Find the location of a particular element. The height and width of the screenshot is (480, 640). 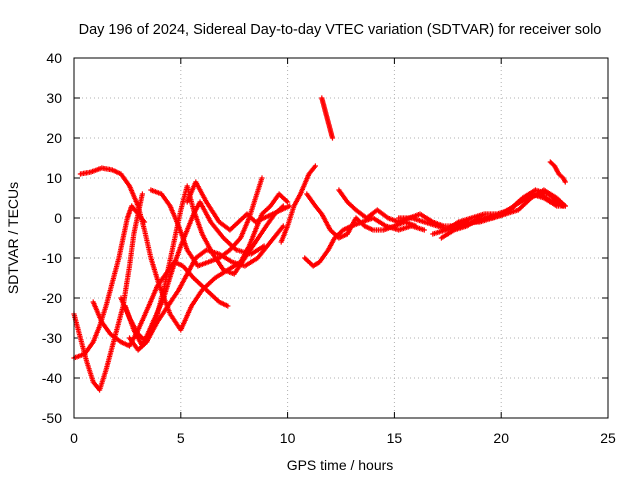

x-tick-label: 5 is located at coordinates (181, 438).